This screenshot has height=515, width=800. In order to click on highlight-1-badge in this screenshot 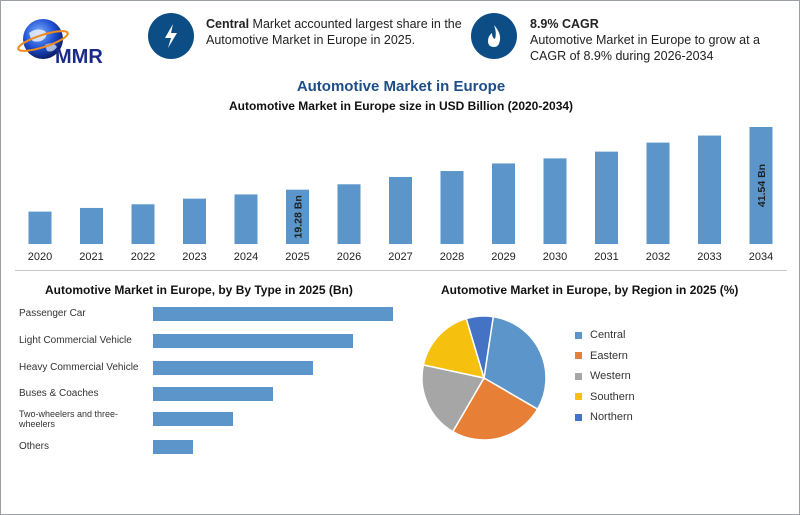, I will do `click(171, 36)`.